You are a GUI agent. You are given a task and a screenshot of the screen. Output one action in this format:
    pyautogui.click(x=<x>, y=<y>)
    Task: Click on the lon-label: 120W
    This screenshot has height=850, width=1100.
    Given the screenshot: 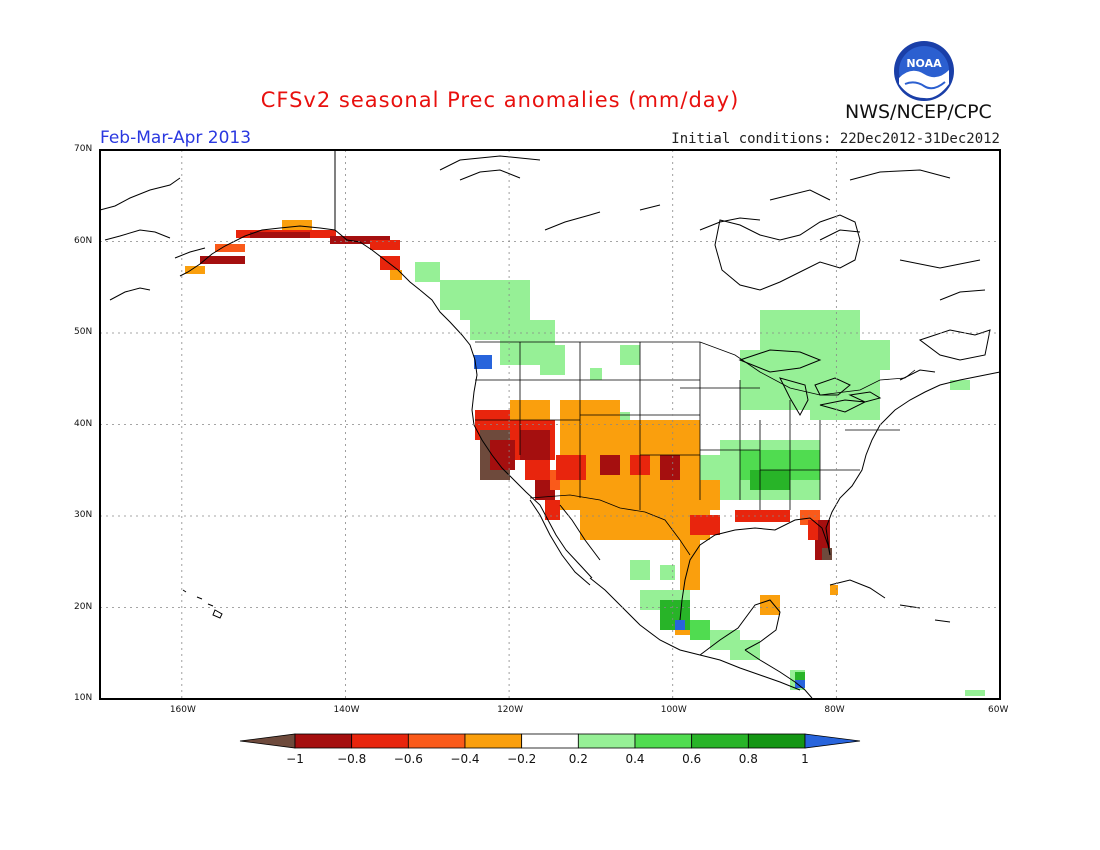 What is the action you would take?
    pyautogui.click(x=510, y=710)
    